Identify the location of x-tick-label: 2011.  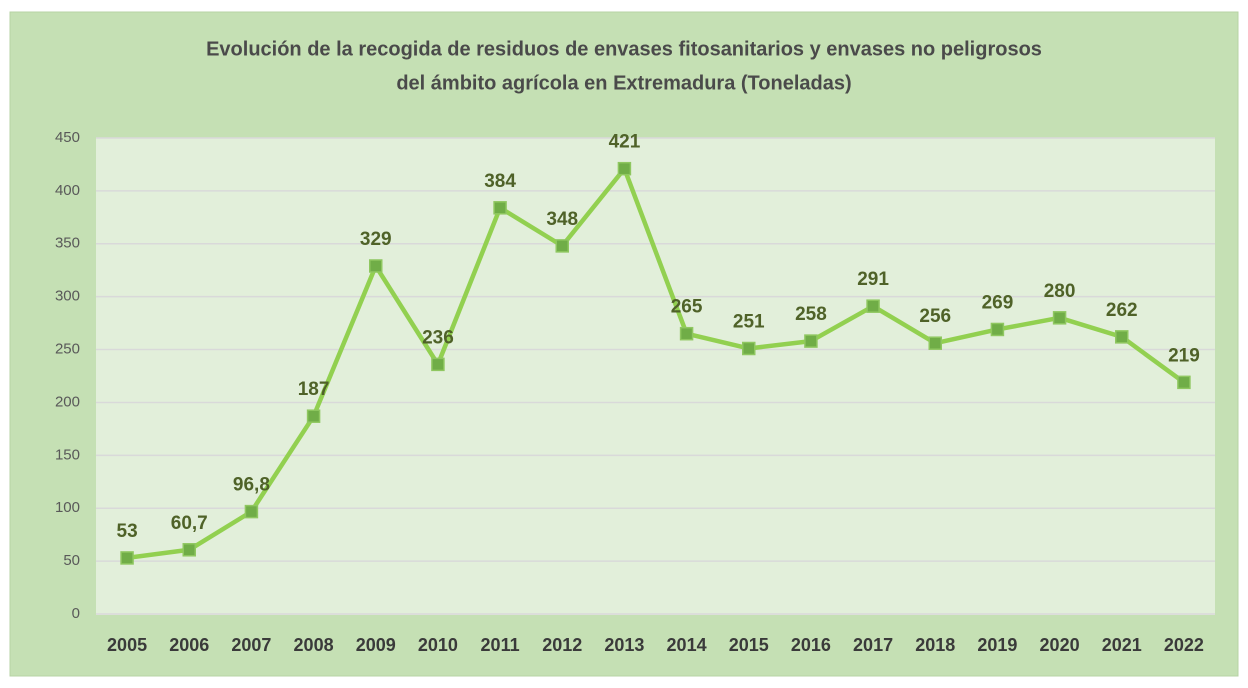
(500, 645).